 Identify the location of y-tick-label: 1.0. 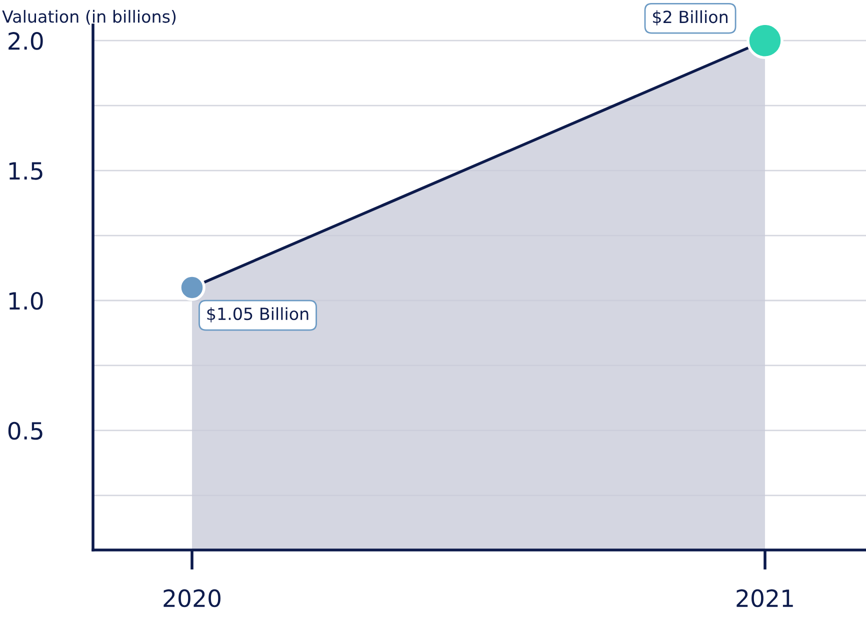
(26, 301).